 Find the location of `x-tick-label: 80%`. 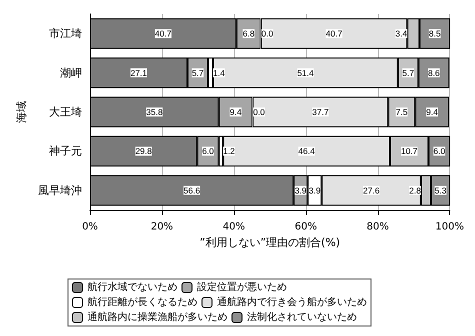

x-tick-label: 80% is located at coordinates (377, 227).